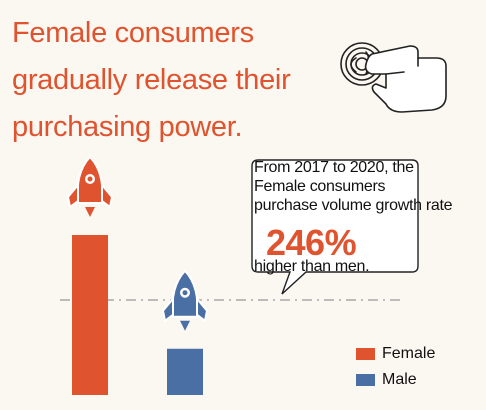 The image size is (486, 410). Describe the element at coordinates (334, 167) in the screenshot. I see `callout-line-1: From 2017 to 2020, the` at that location.